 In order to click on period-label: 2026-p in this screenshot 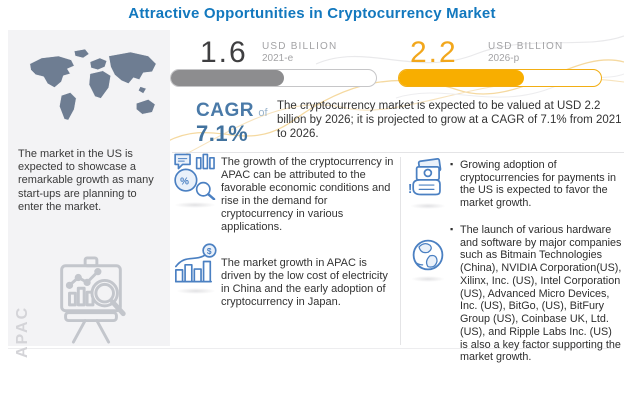, I will do `click(504, 58)`.